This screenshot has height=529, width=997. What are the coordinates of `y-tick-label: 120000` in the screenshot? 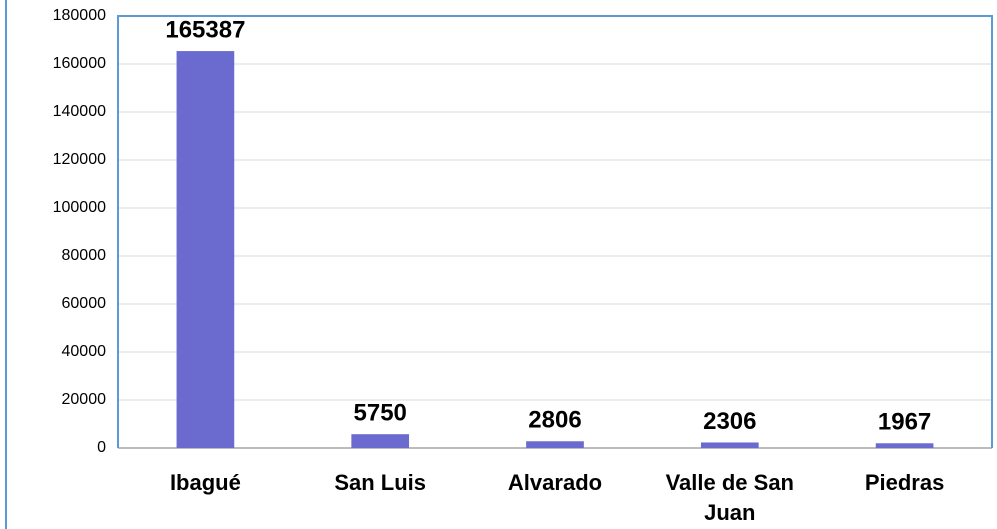 It's located at (79, 159).